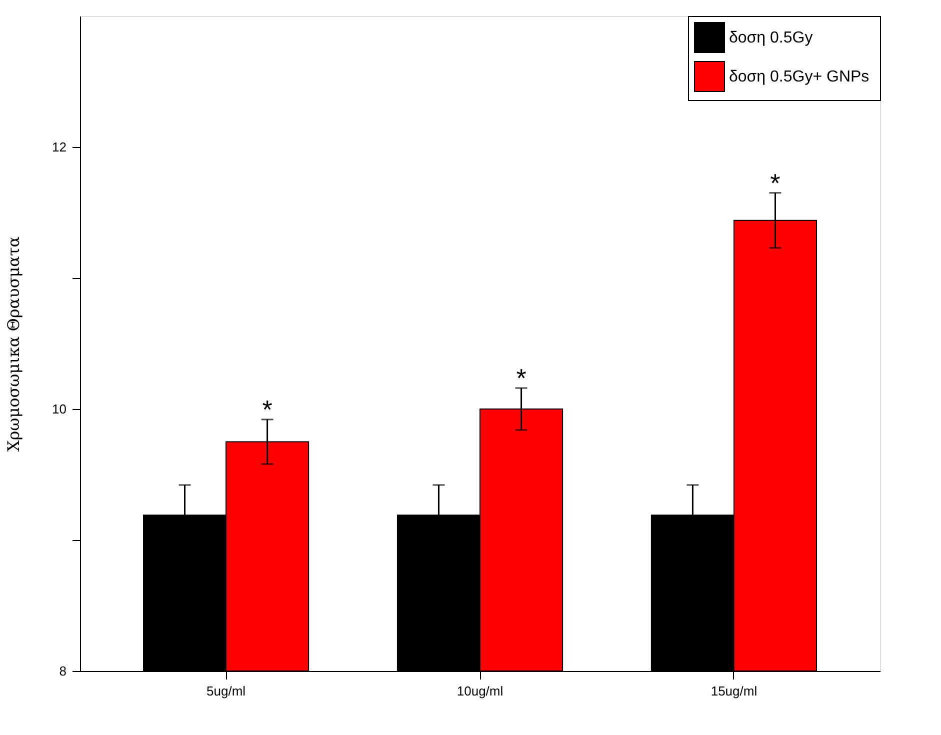 Image resolution: width=941 pixels, height=735 pixels. I want to click on y-axis-title: Χρωμοσωμικα Θραυσματα, so click(14, 344).